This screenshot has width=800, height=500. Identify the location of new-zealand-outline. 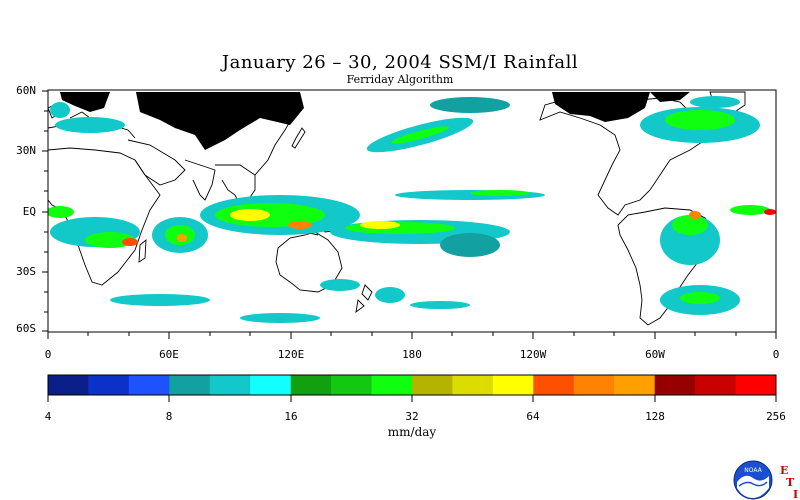
(364, 299).